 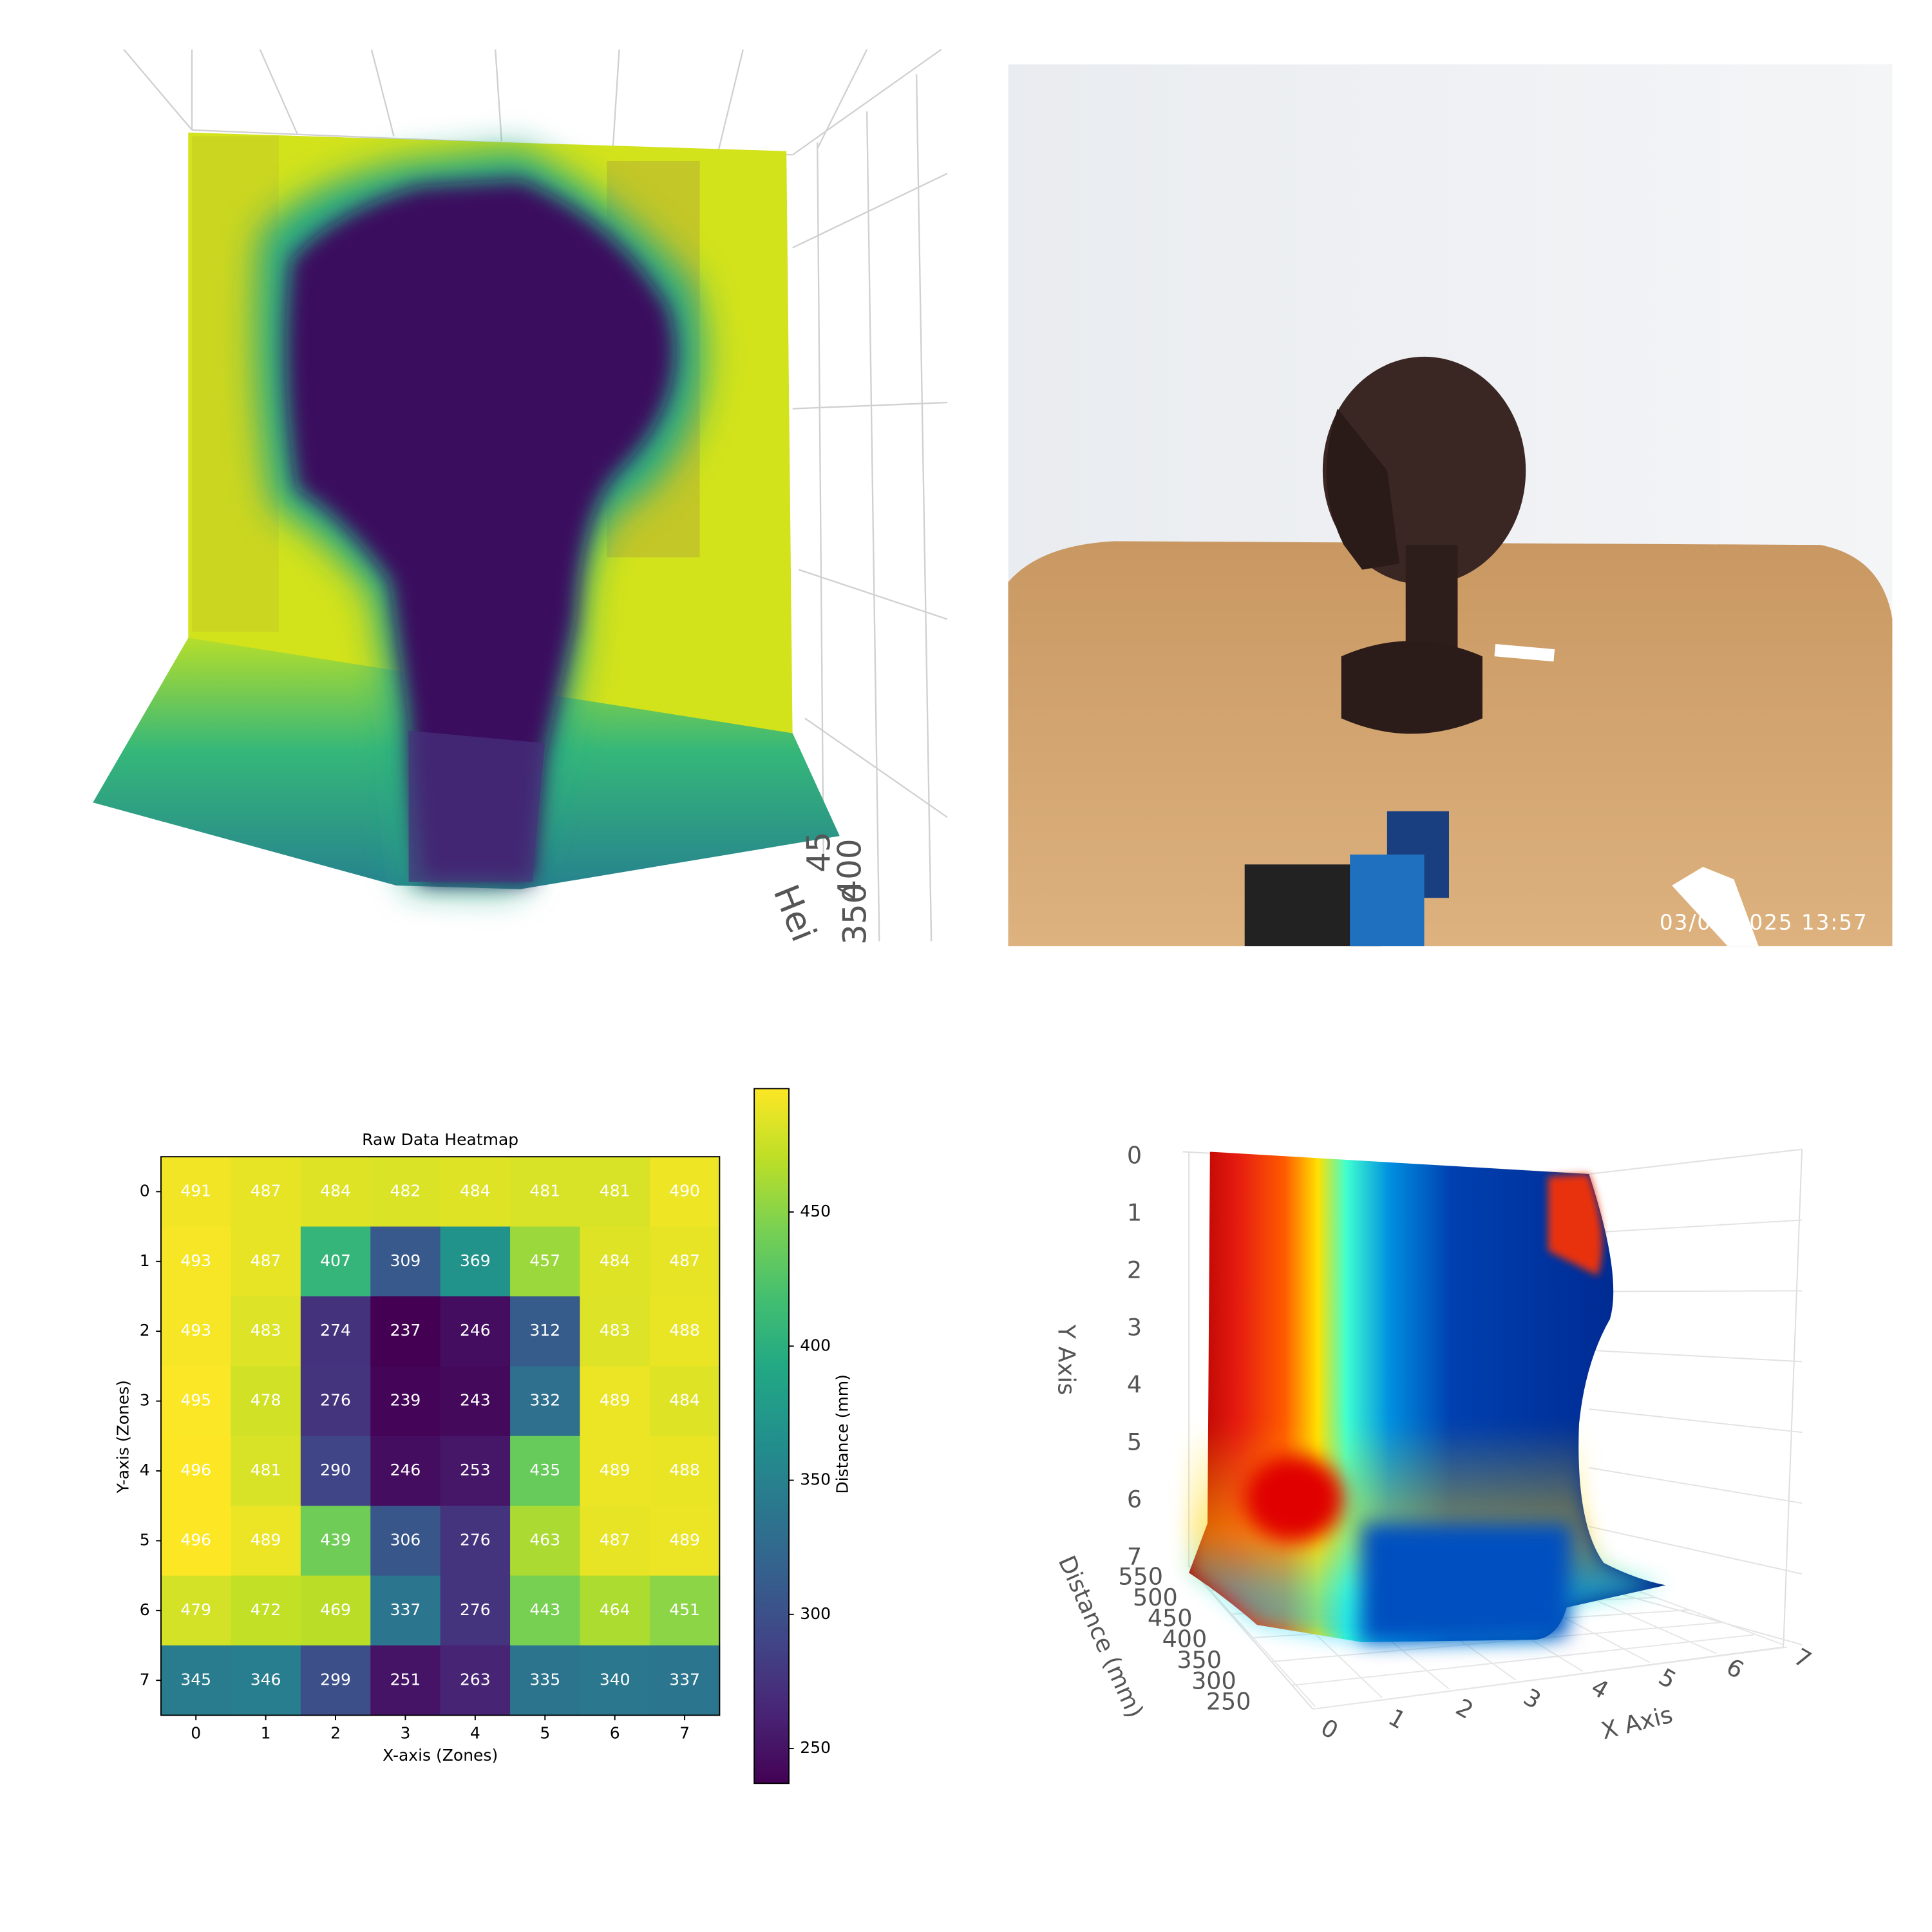 I want to click on cell-label: 451, so click(x=684, y=1609).